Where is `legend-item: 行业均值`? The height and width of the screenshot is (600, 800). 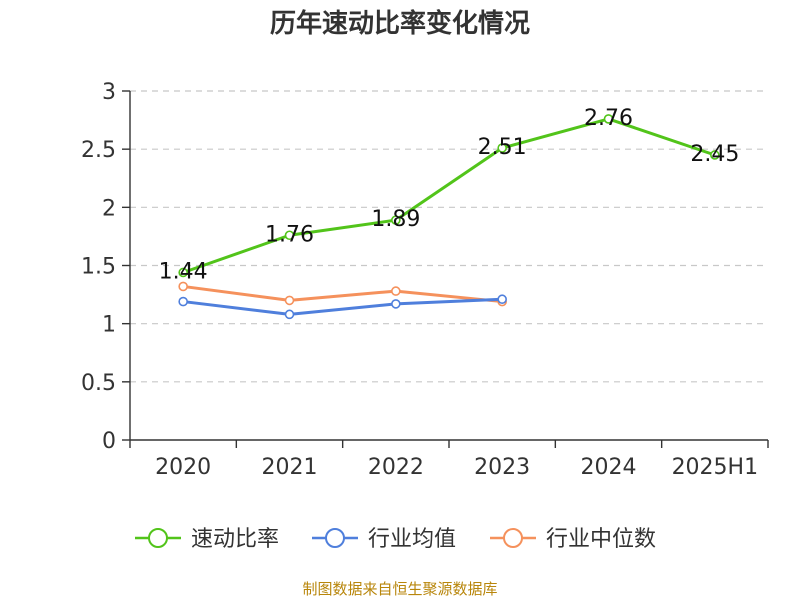
legend-item: 行业均值 is located at coordinates (384, 539).